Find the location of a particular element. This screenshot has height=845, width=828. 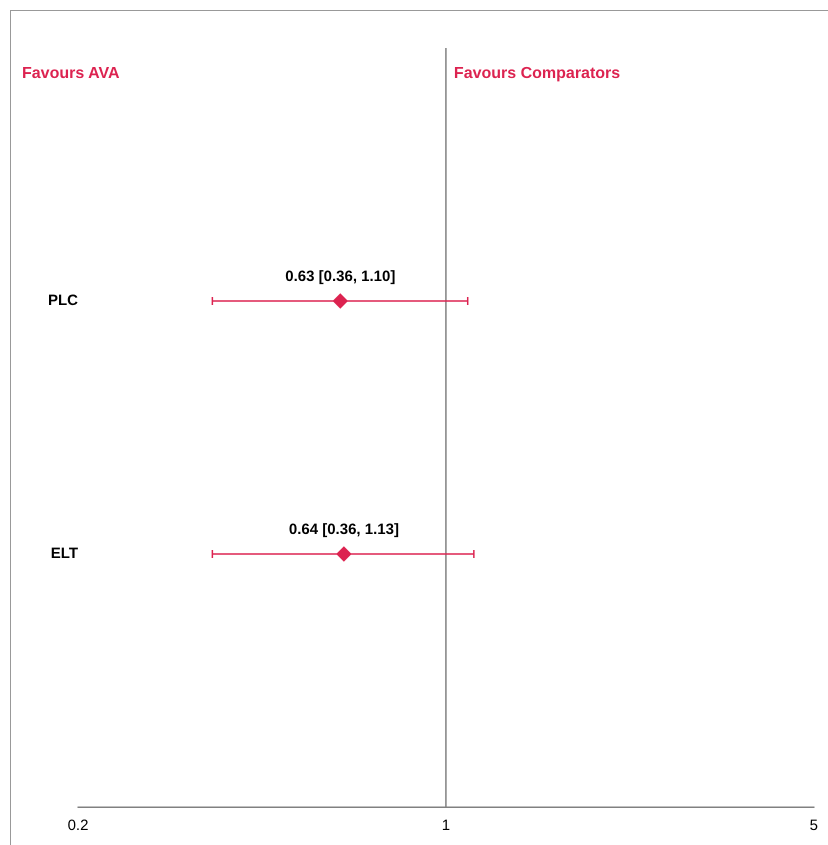

y-tick-label: PLC is located at coordinates (63, 301).